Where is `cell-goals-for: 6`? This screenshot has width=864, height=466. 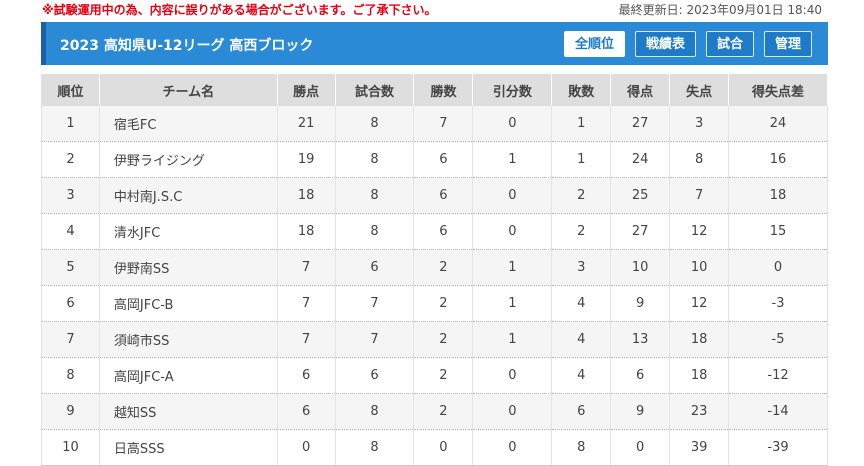 cell-goals-for: 6 is located at coordinates (640, 375).